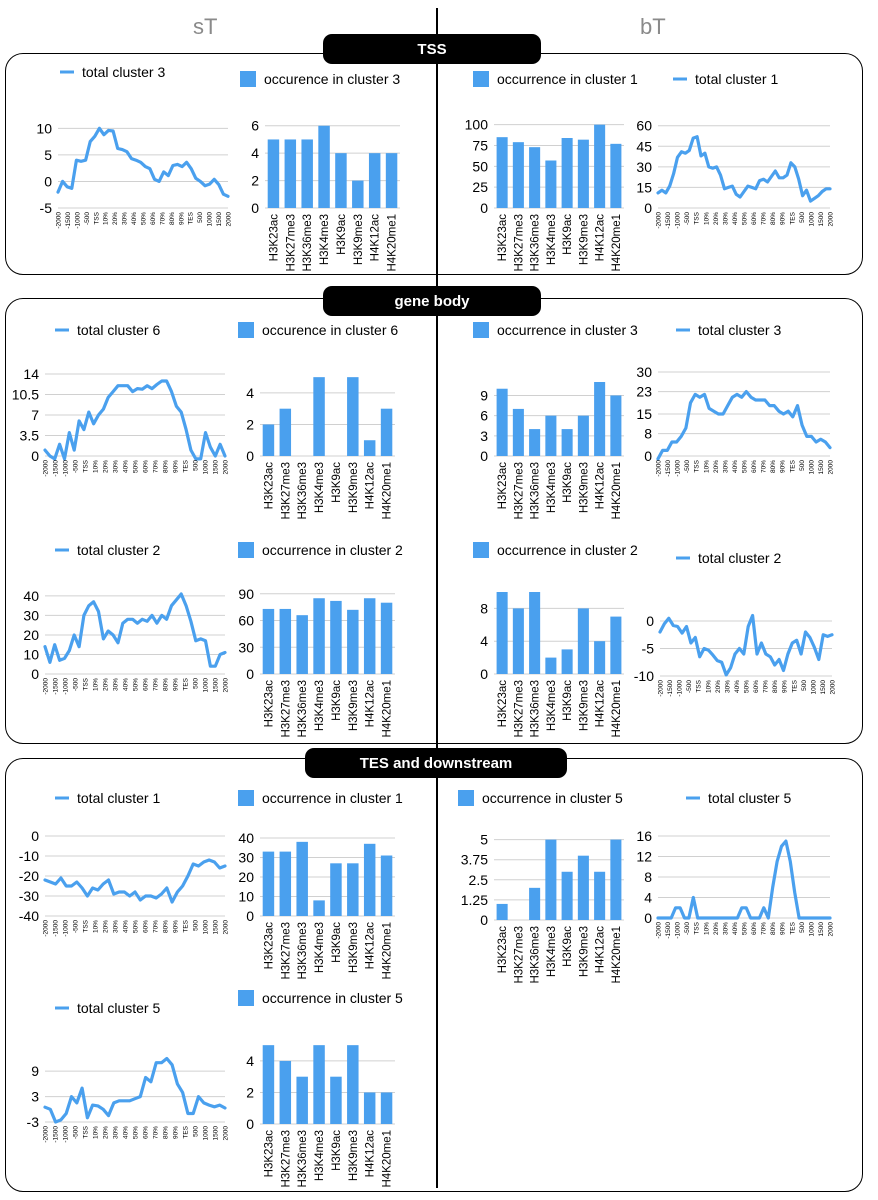  Describe the element at coordinates (480, 146) in the screenshot. I see `y-tick-label: 75` at that location.